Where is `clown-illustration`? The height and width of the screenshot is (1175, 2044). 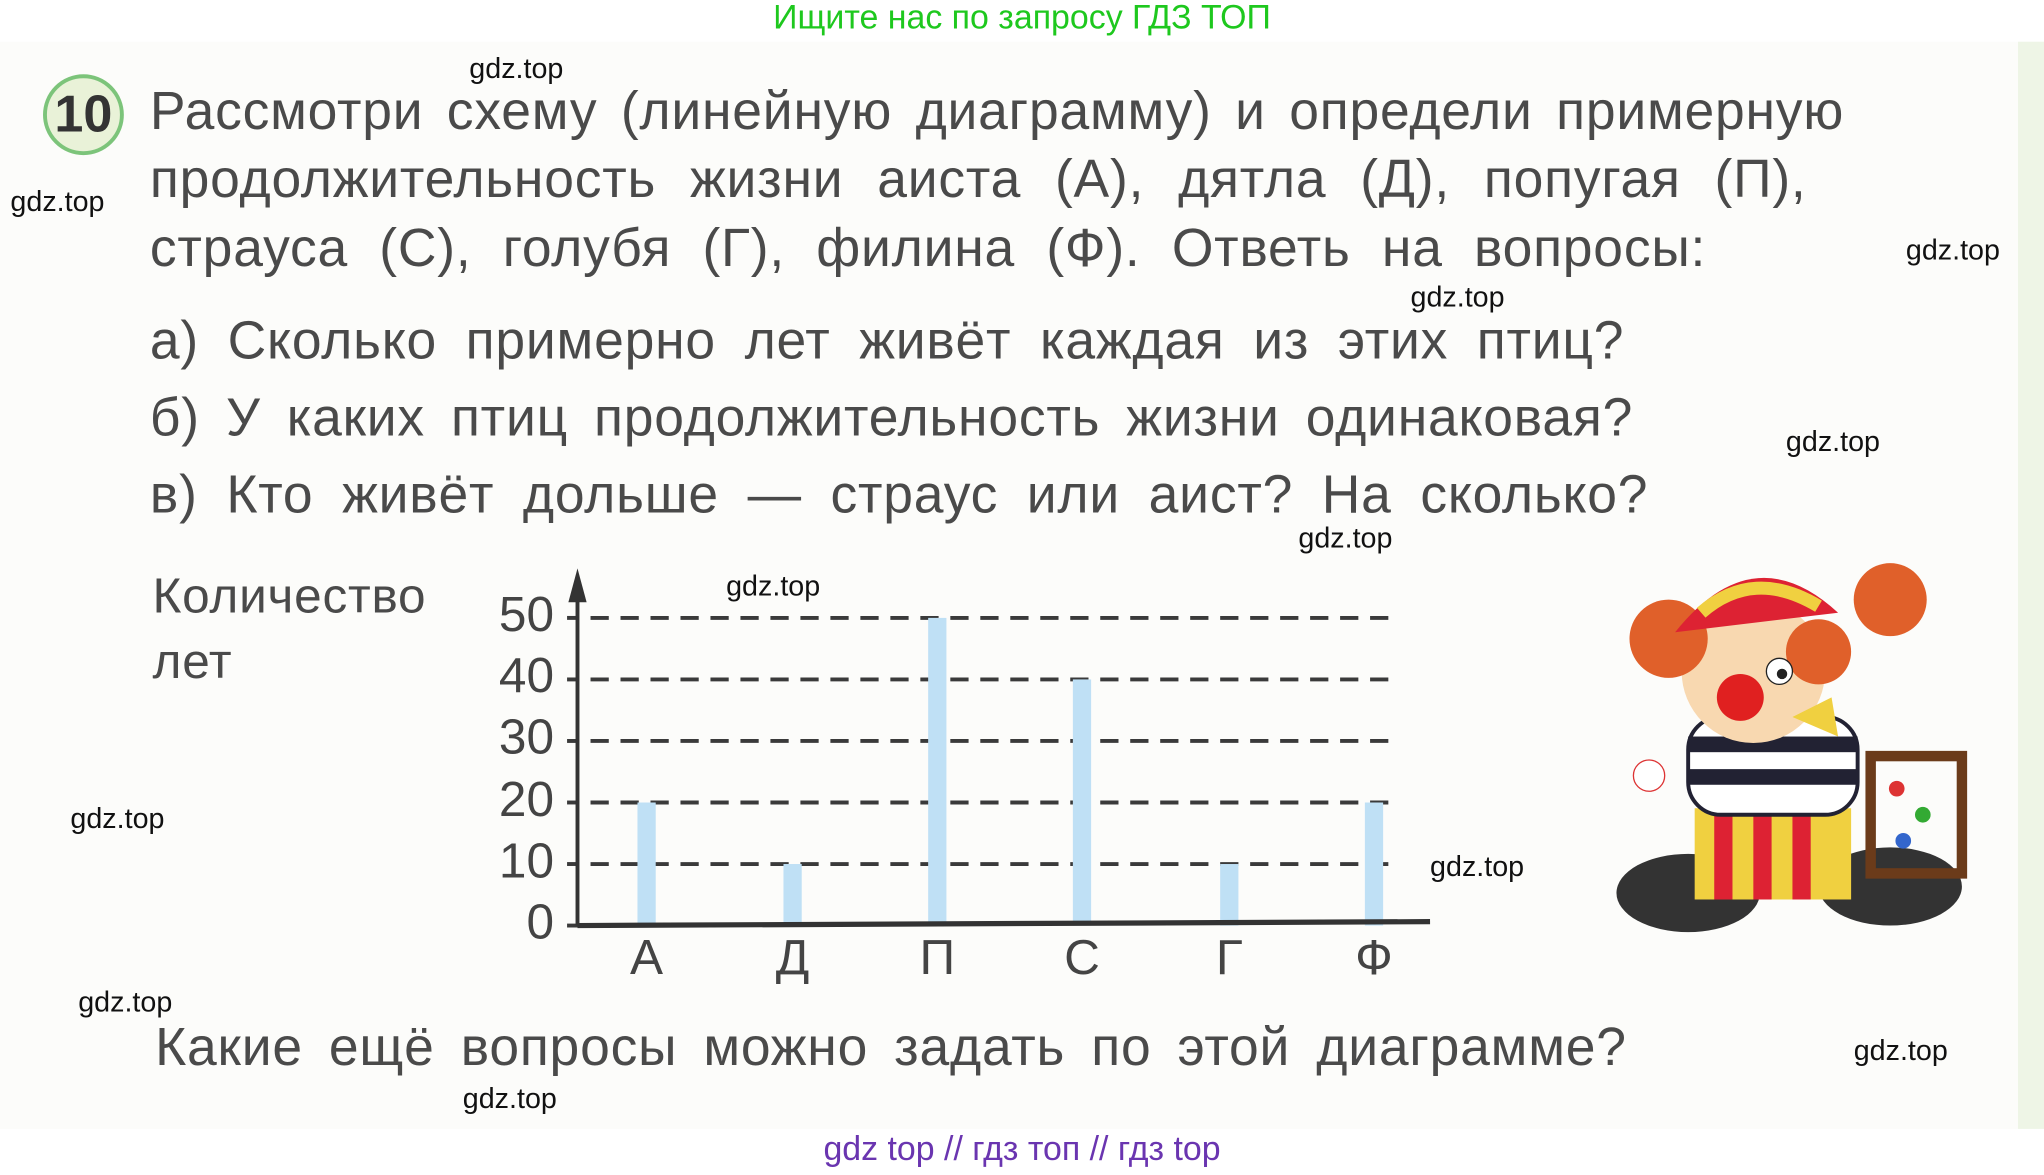 clown-illustration is located at coordinates (1792, 748).